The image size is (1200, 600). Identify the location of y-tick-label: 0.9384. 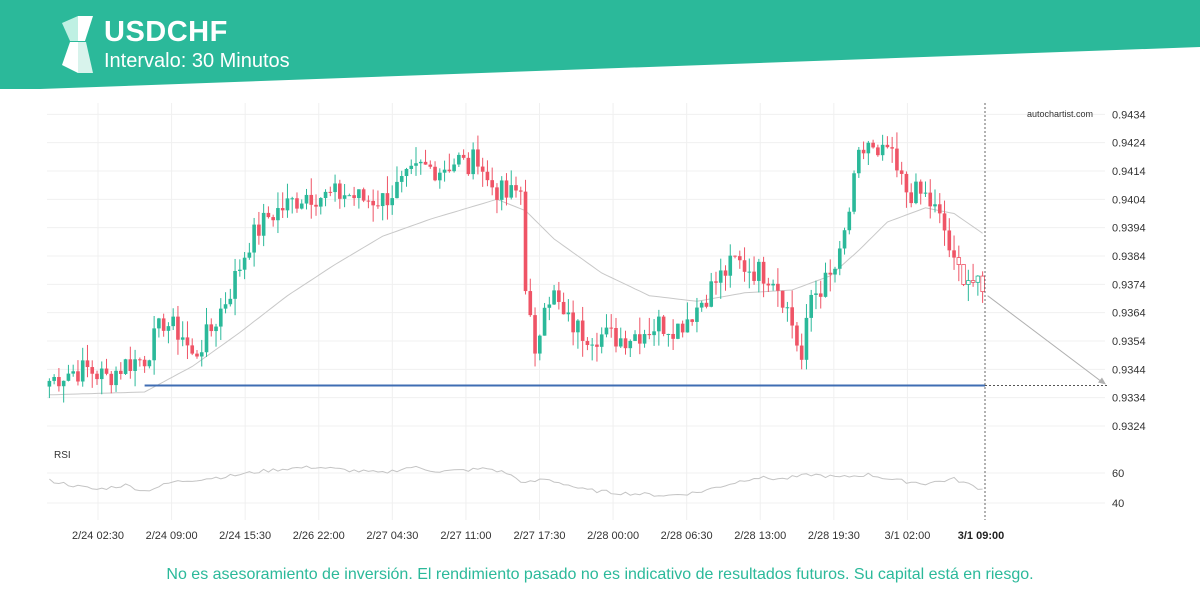
(1129, 257).